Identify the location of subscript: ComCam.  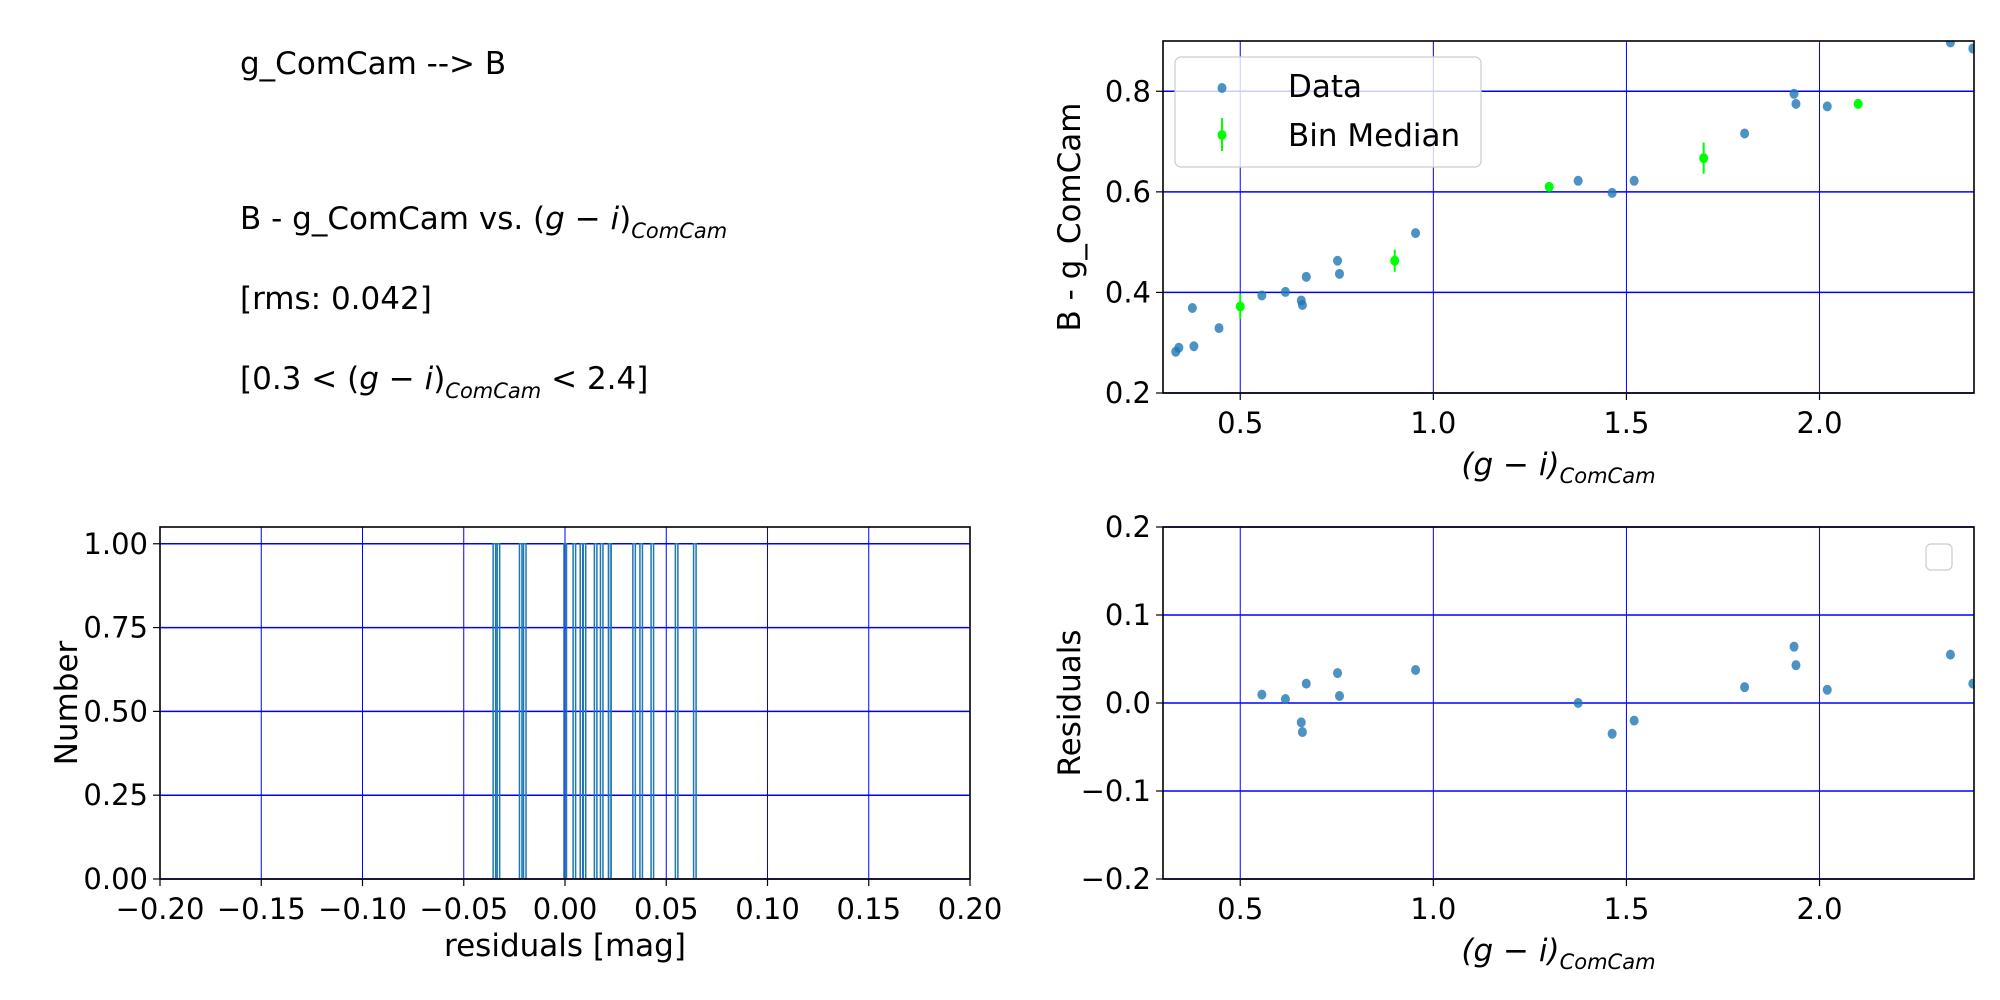
(679, 231).